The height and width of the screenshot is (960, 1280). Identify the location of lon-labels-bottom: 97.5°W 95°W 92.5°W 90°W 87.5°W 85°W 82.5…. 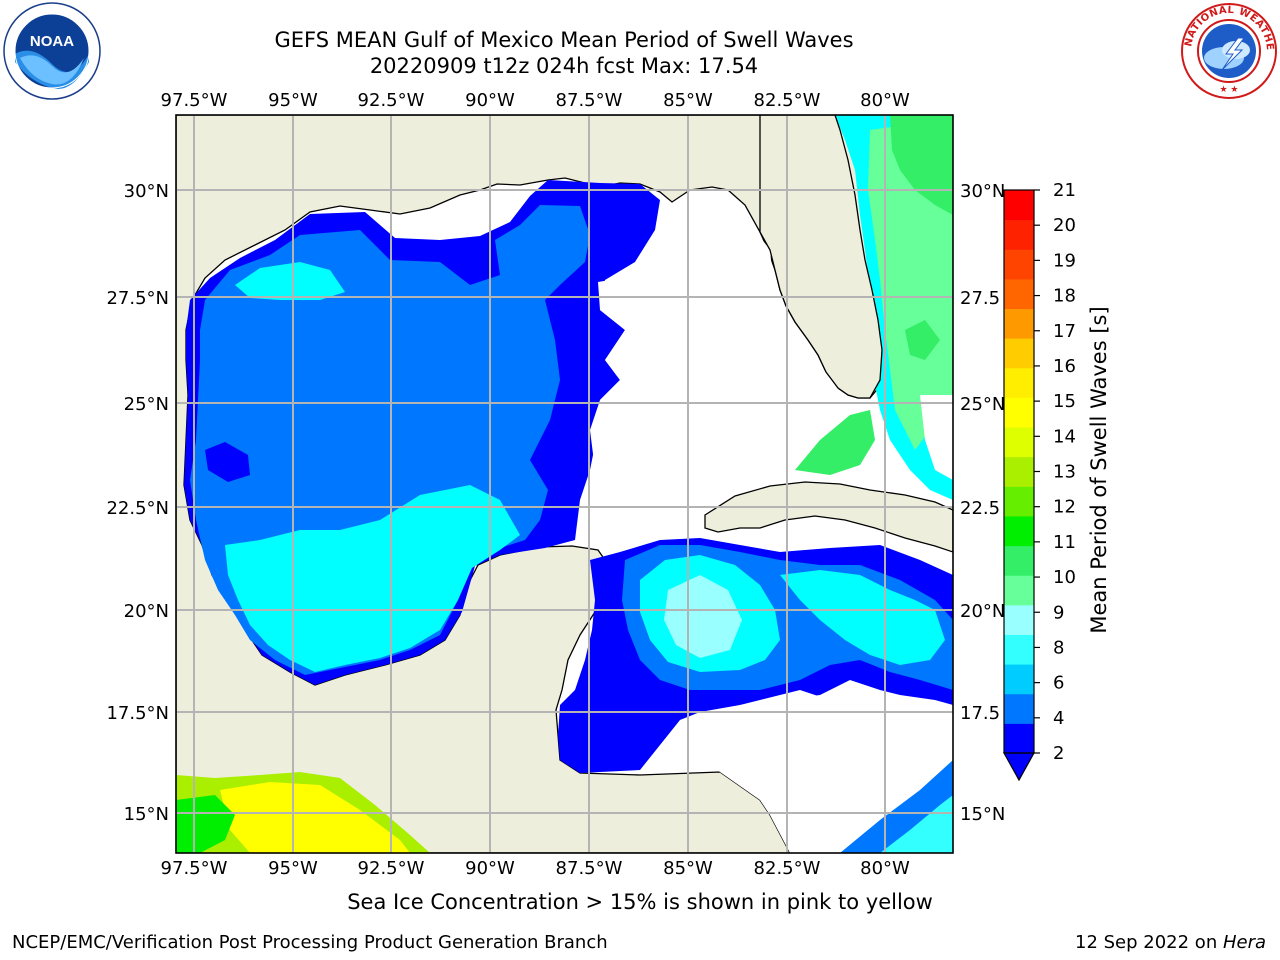
(535, 868).